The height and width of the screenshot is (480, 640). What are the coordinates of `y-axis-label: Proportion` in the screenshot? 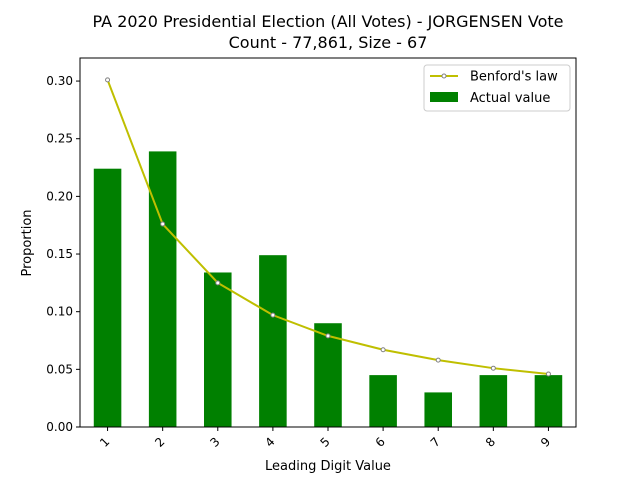 It's located at (27, 242).